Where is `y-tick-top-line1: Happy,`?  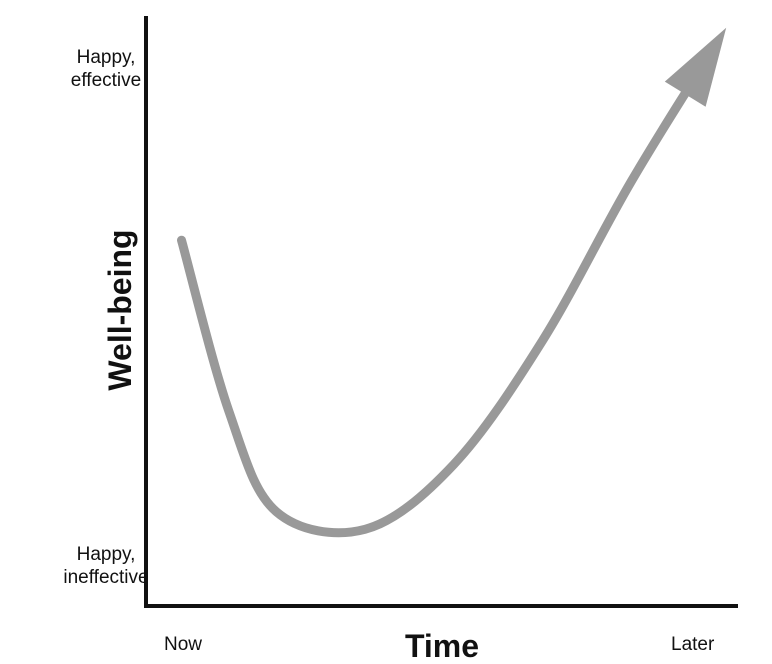 y-tick-top-line1: Happy, is located at coordinates (106, 57).